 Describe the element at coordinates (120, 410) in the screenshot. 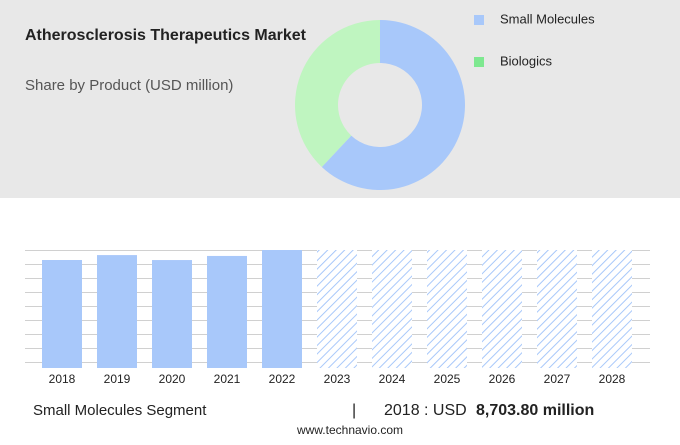

I see `footer-segment: Small Molecules Segment` at that location.